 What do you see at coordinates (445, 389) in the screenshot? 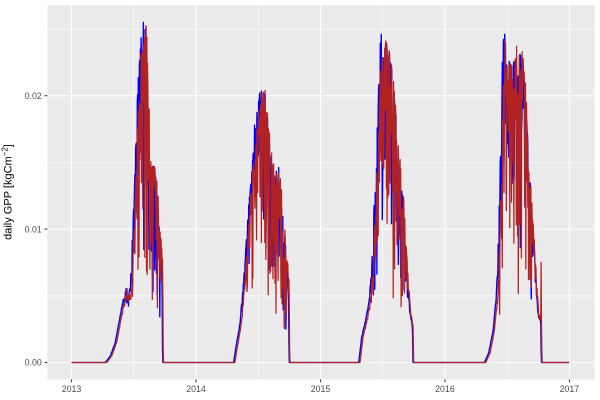
I see `svg-text: 2016` at bounding box center [445, 389].